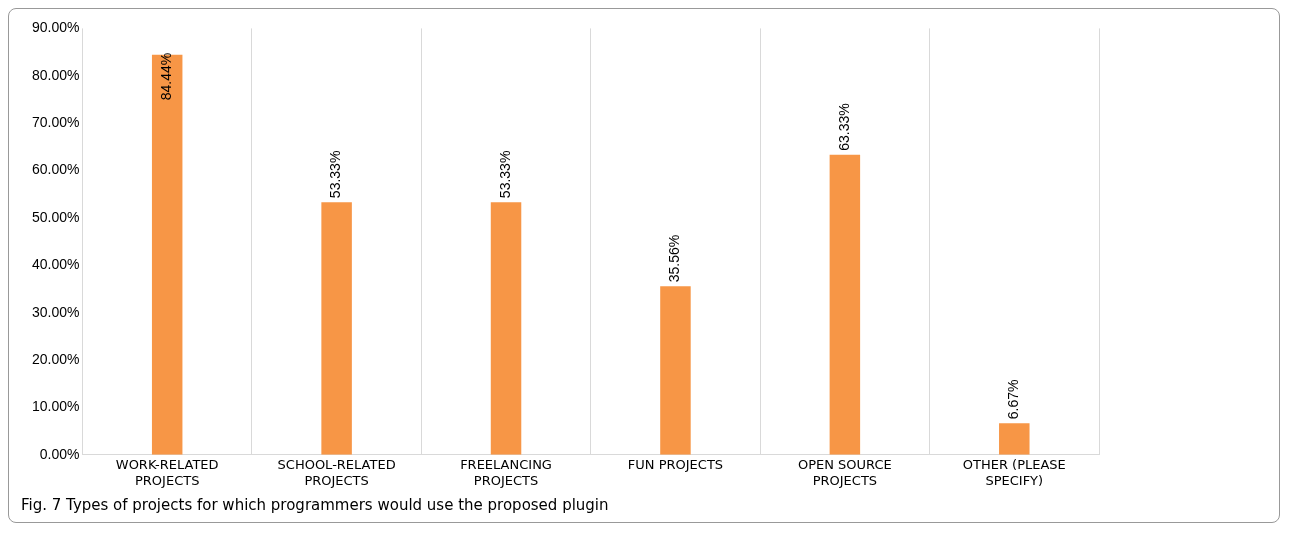  Describe the element at coordinates (1013, 399) in the screenshot. I see `data-label: 6.67%` at that location.